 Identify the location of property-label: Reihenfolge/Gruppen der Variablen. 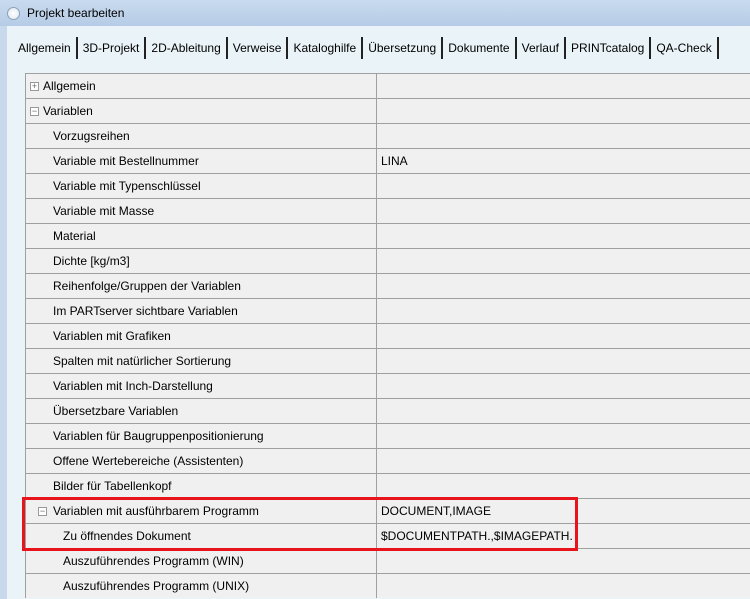
(147, 286).